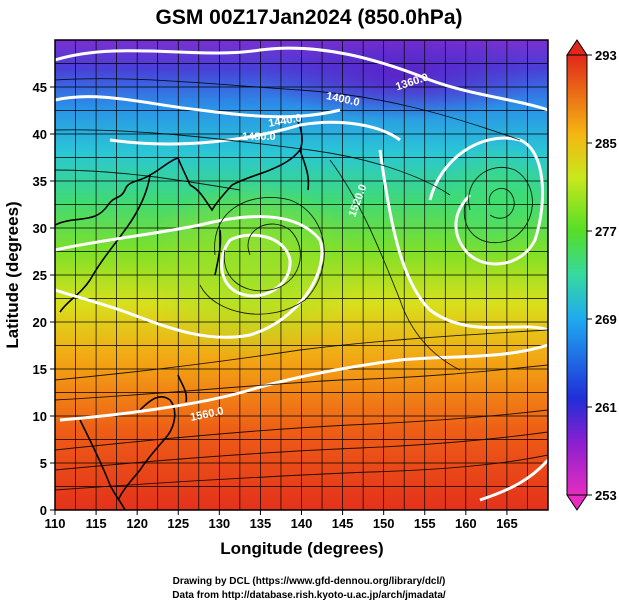 The width and height of the screenshot is (619, 605). I want to click on y-tick-label: 5, so click(43, 463).